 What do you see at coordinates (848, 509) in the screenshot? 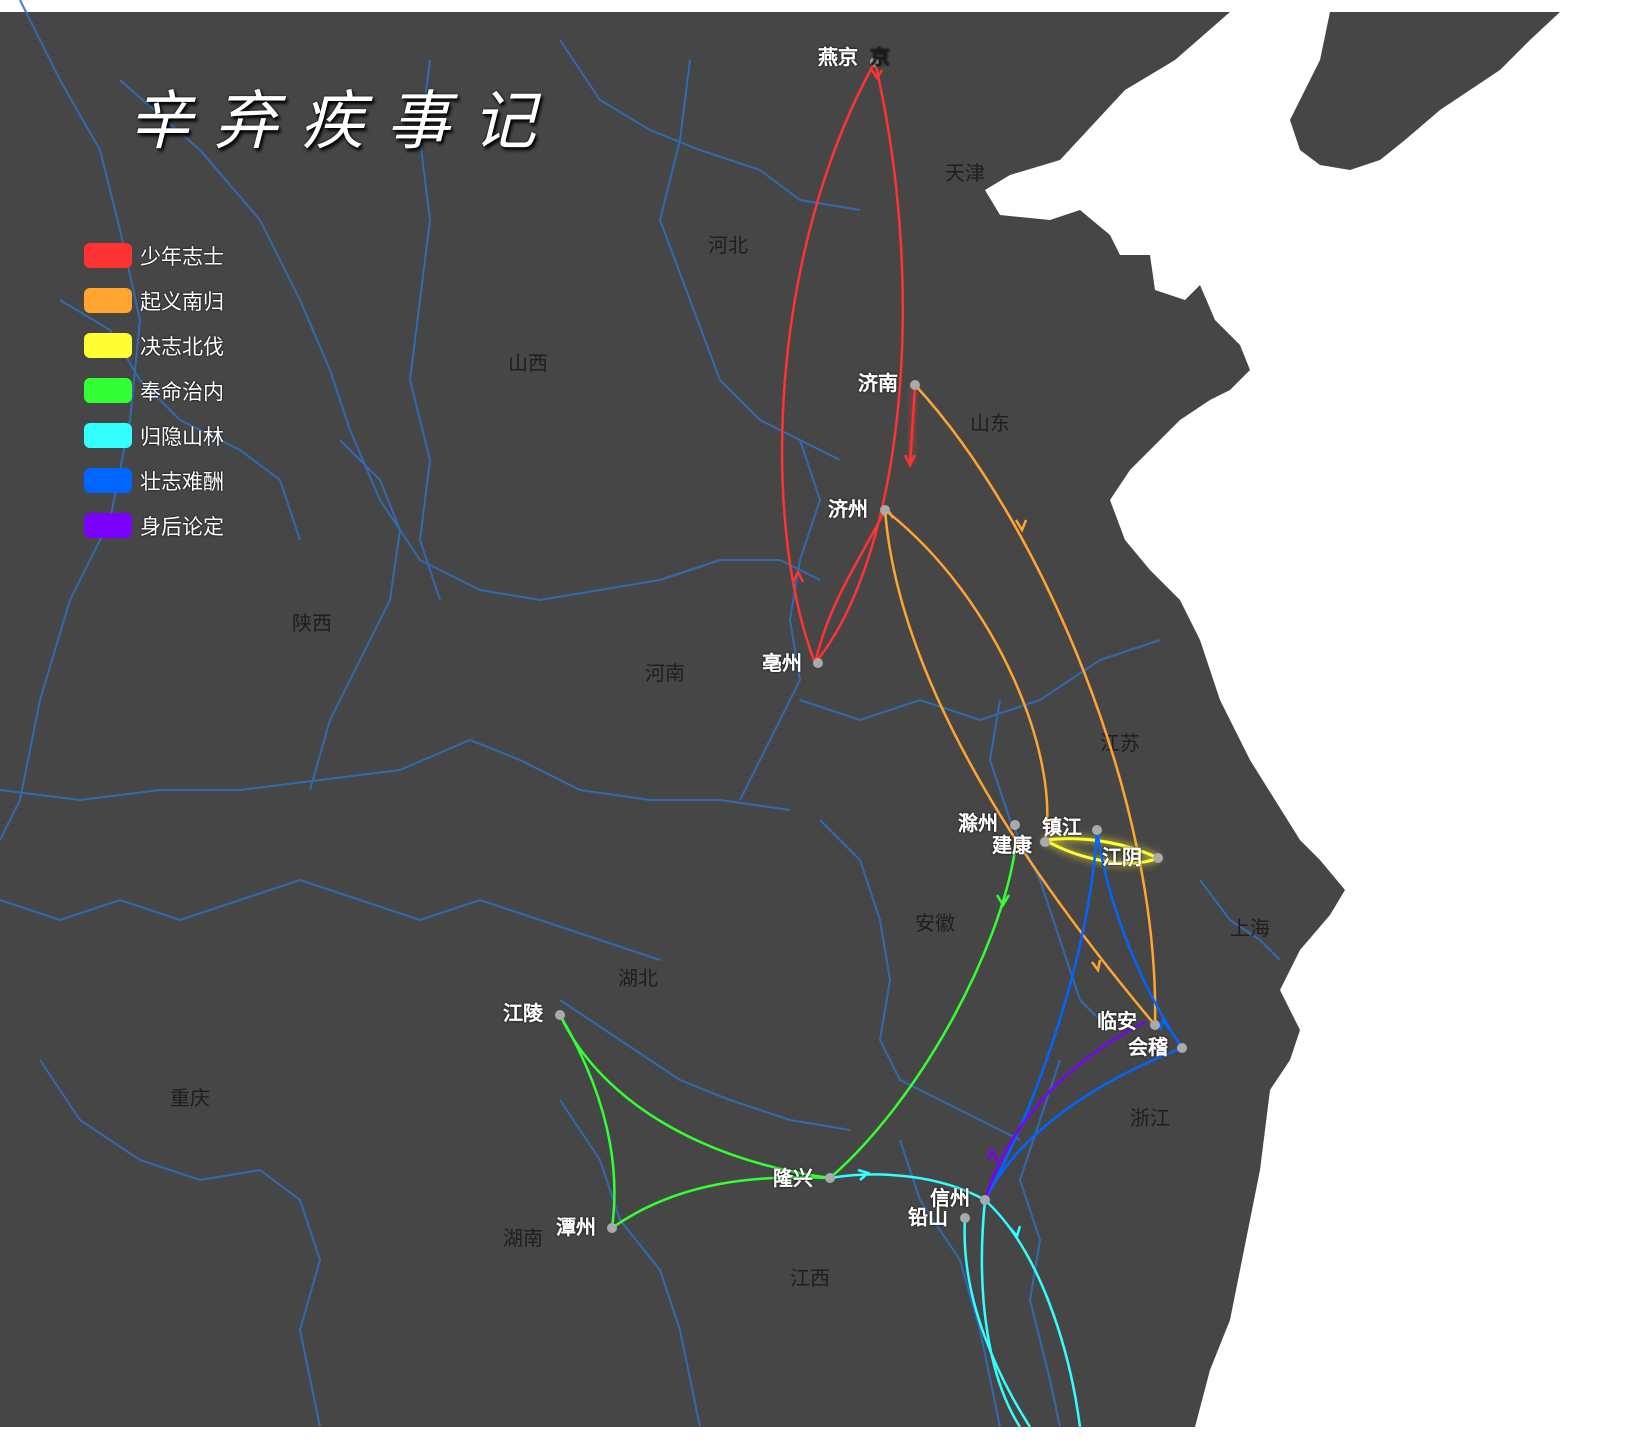
I see `city-label: 济州` at bounding box center [848, 509].